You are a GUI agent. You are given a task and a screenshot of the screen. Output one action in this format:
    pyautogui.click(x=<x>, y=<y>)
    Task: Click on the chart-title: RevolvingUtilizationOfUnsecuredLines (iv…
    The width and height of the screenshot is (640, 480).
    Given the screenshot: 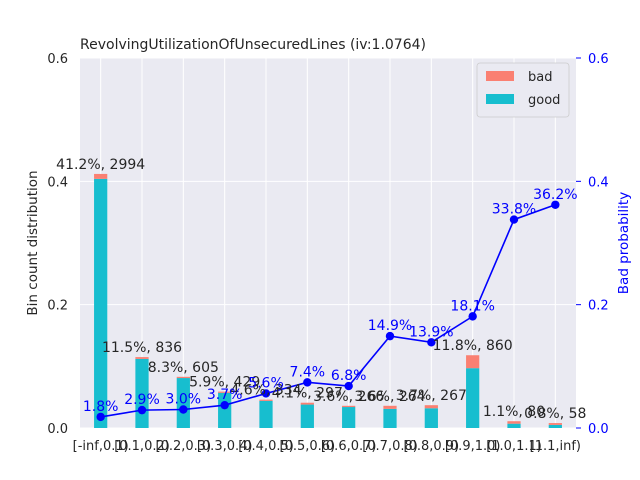 What is the action you would take?
    pyautogui.click(x=253, y=45)
    